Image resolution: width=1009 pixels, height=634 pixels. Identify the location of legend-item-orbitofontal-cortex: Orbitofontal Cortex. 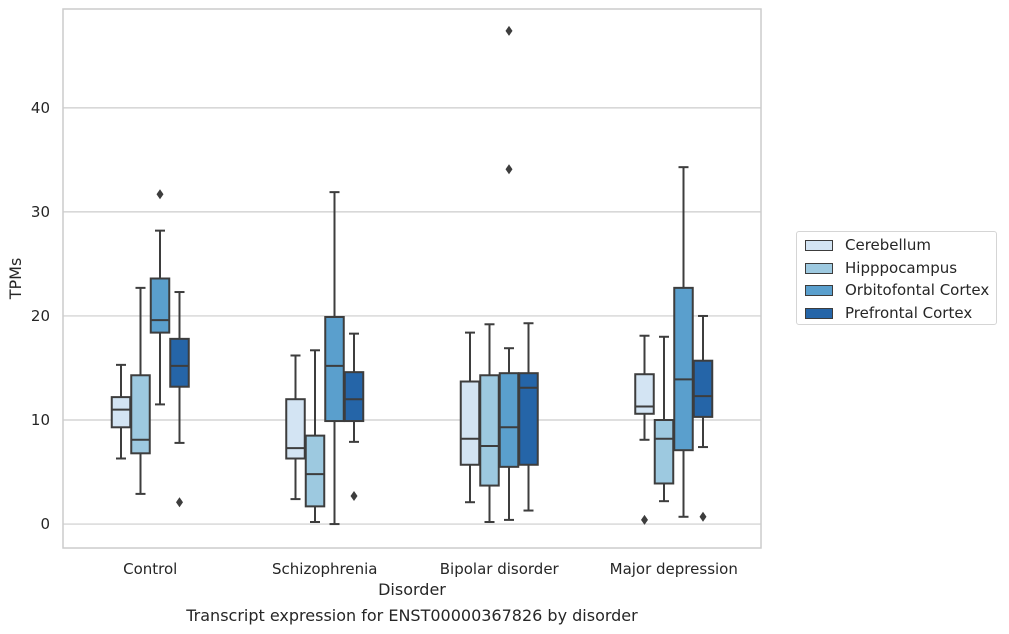
(897, 290).